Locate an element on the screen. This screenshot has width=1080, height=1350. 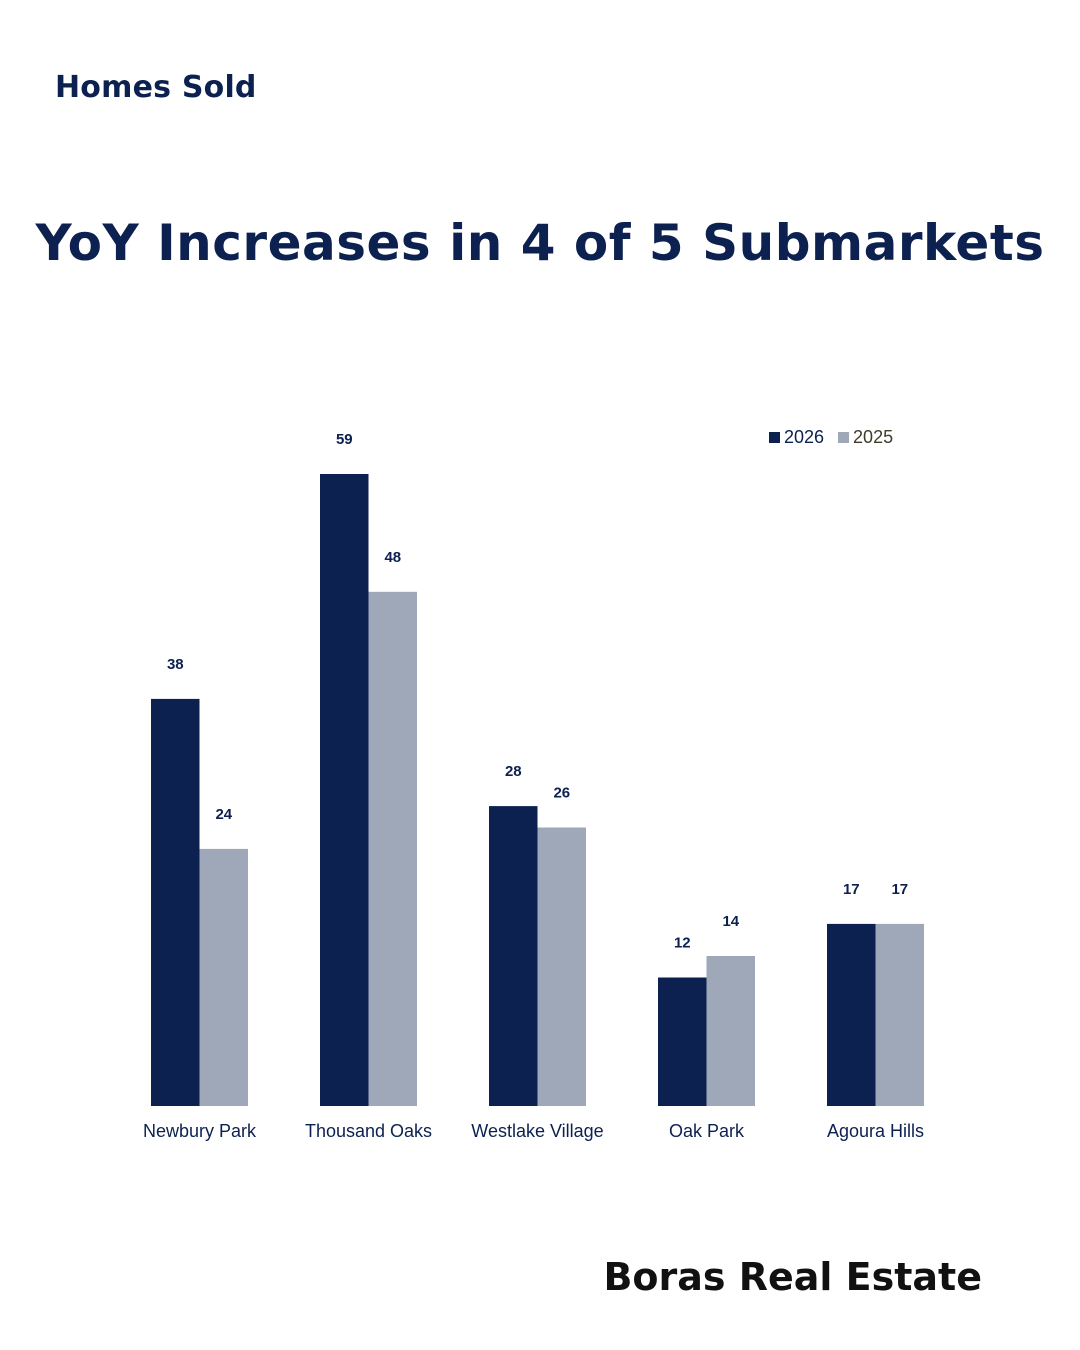
chart-kicker: Homes Sold is located at coordinates (156, 87).